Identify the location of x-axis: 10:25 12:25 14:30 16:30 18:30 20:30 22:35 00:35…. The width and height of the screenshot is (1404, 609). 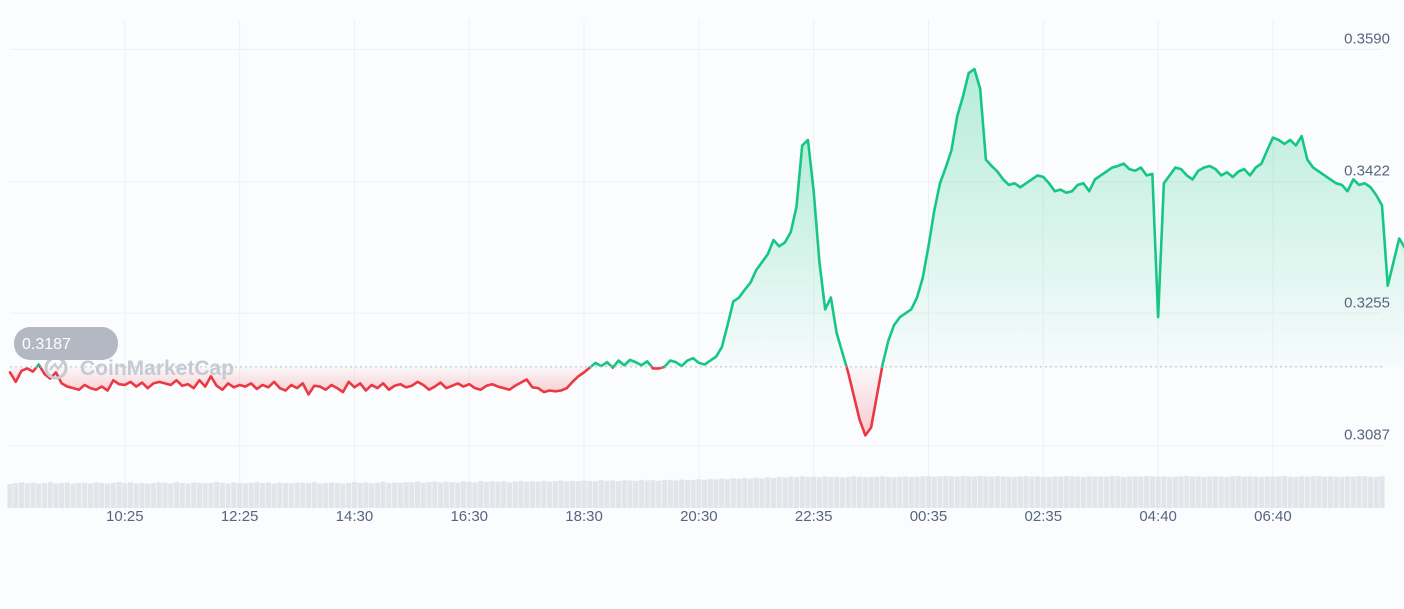
(699, 516).